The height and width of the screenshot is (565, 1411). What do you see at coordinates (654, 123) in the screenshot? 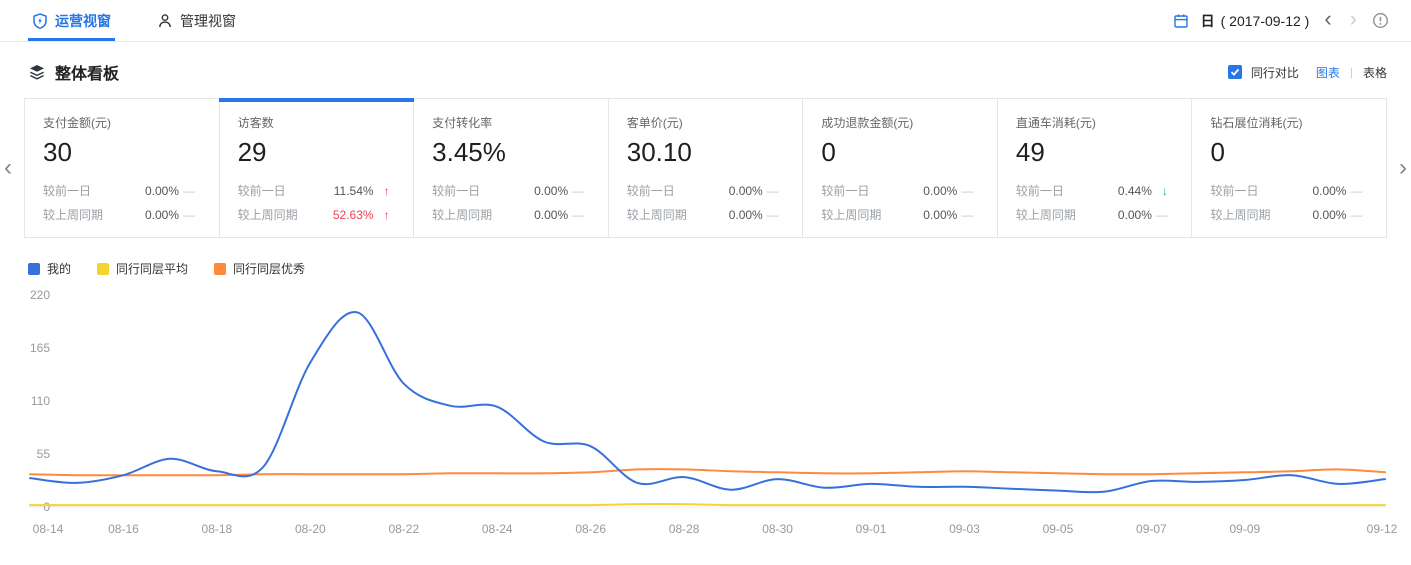
I see `metric-title: 客单价(元)` at bounding box center [654, 123].